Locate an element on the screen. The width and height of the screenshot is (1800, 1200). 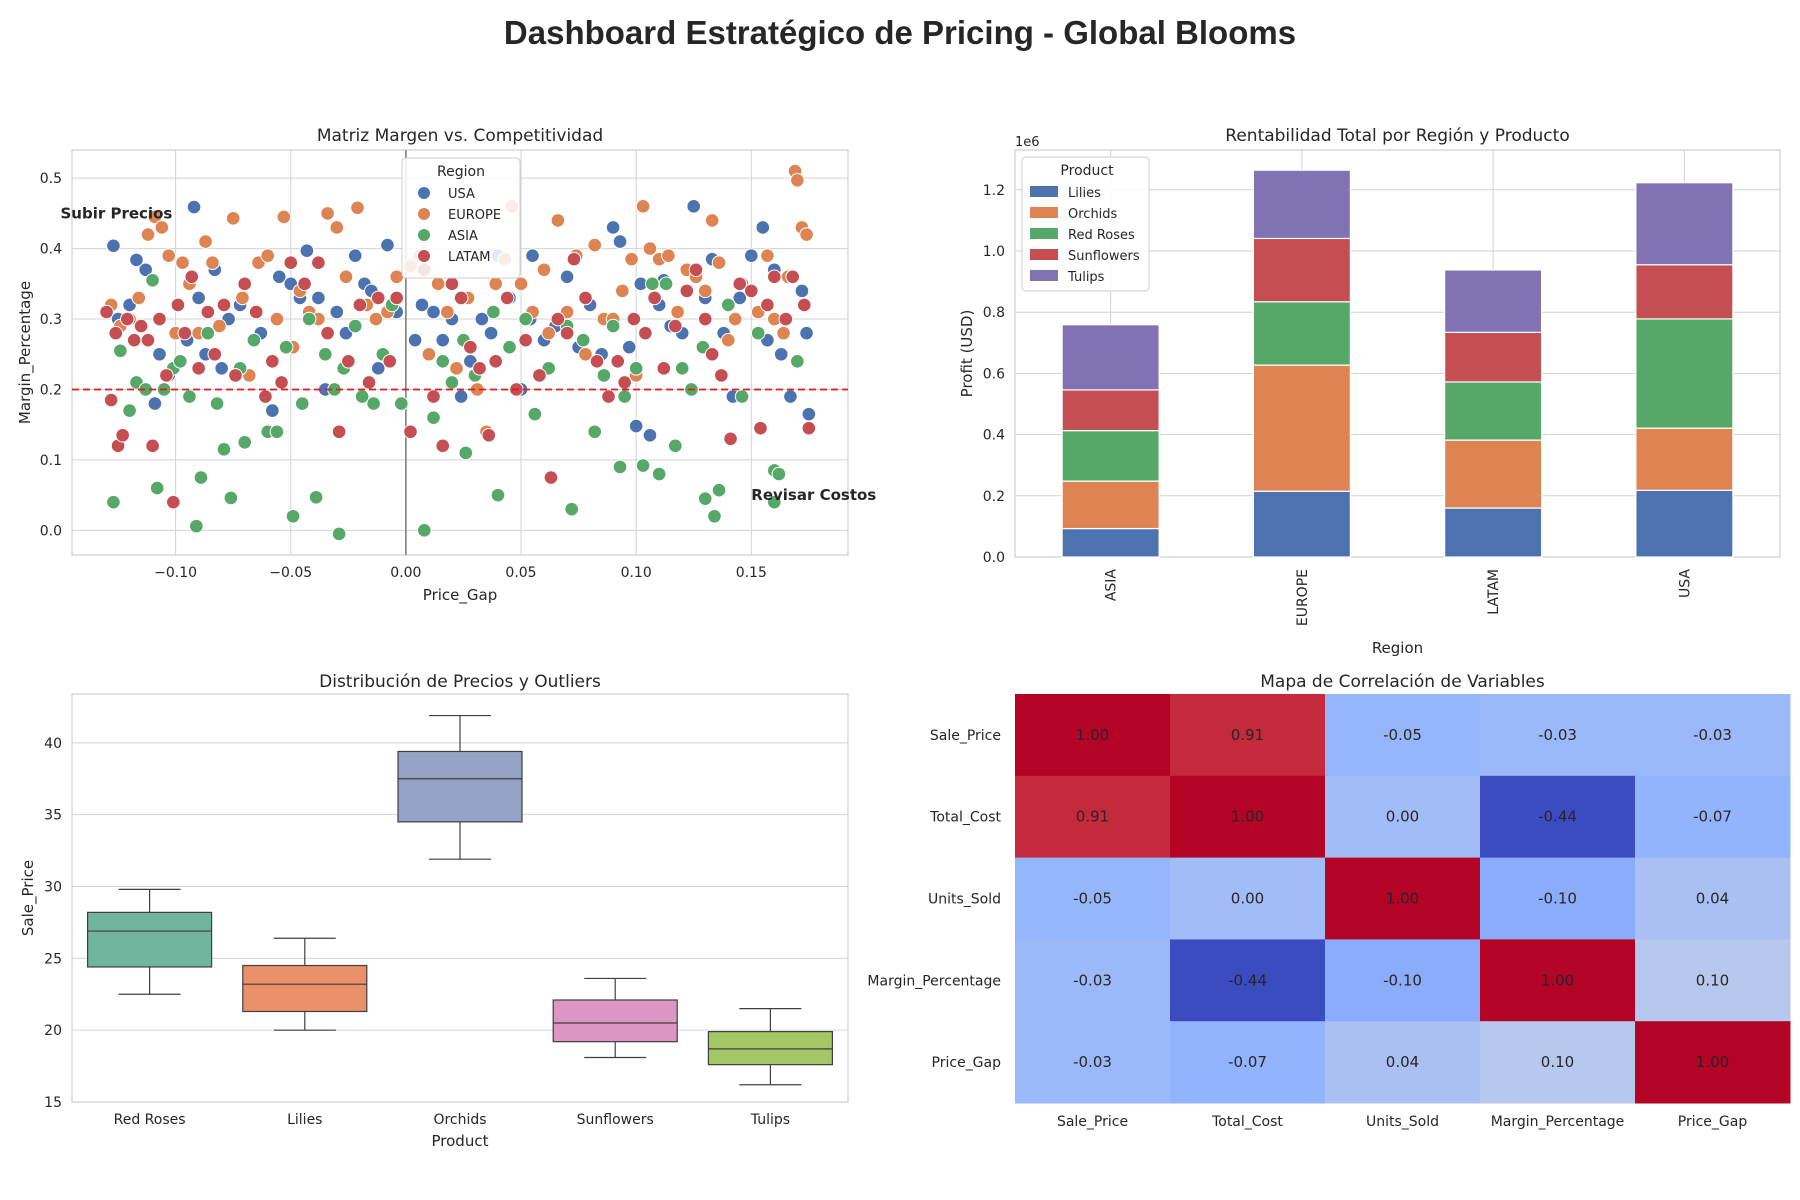
annotation-label: Subir Precios is located at coordinates (116, 213).